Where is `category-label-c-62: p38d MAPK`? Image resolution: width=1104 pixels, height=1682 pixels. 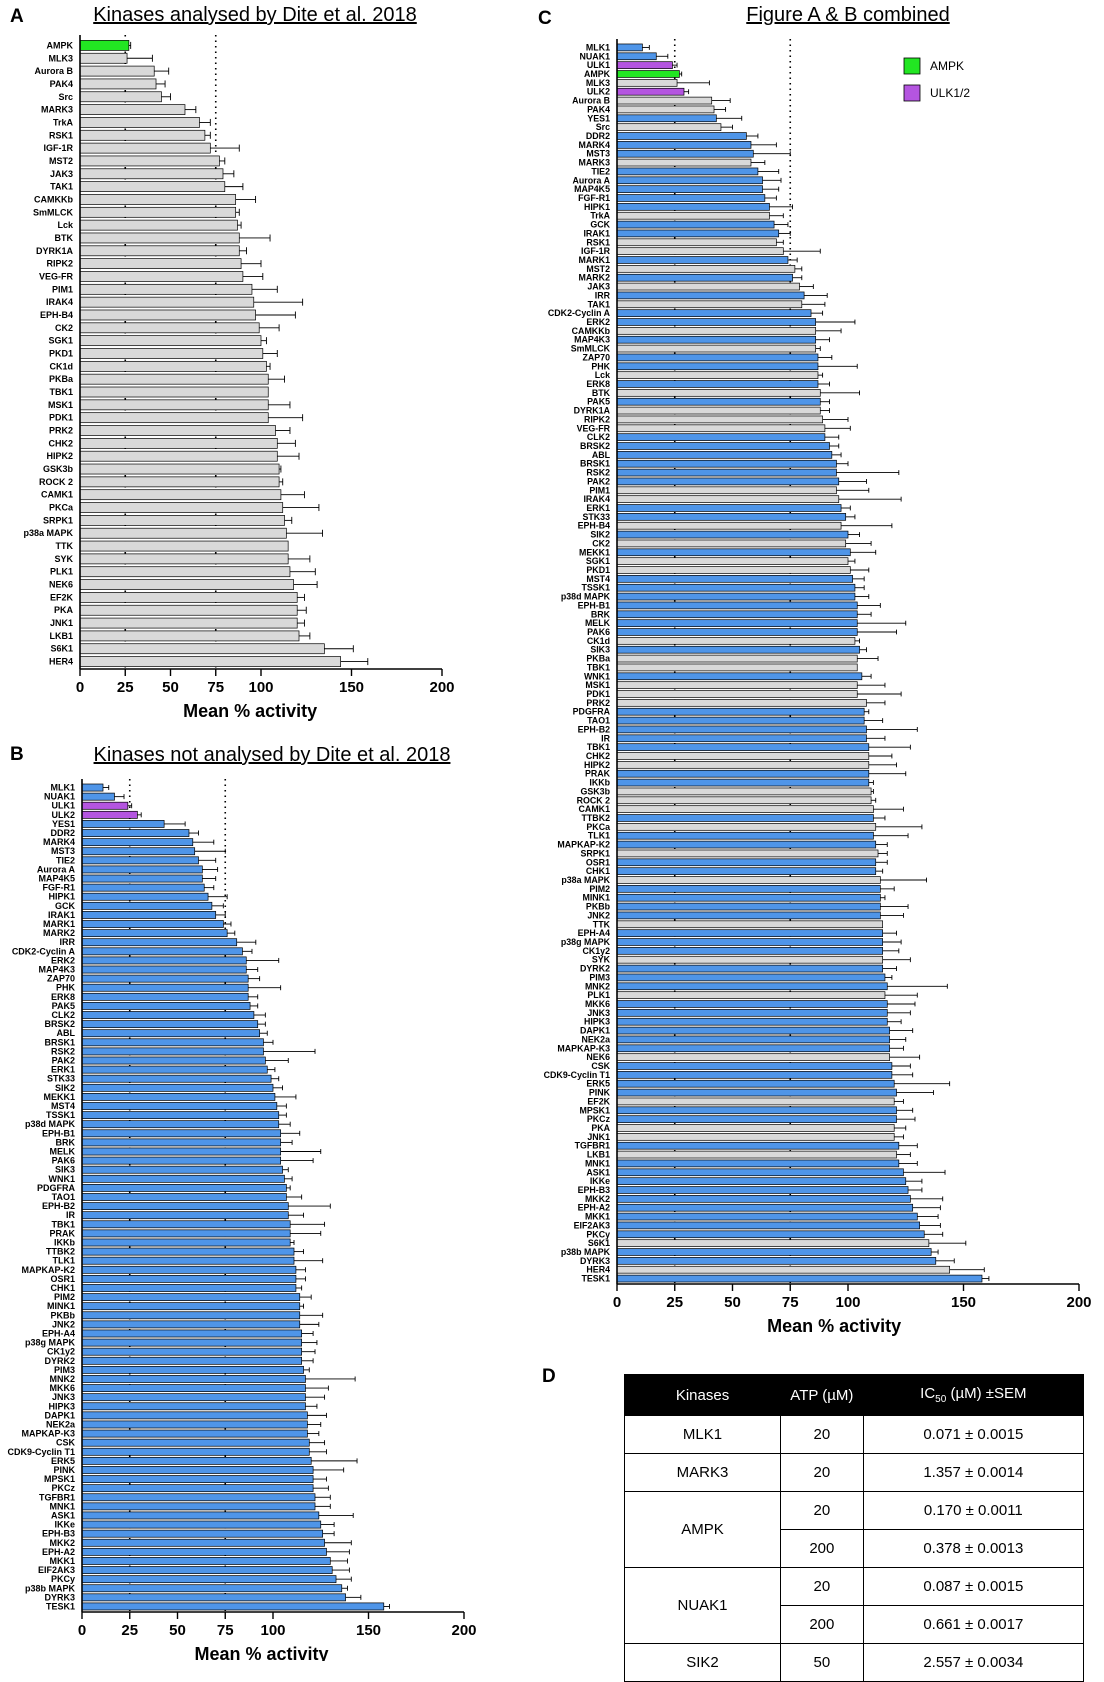
category-label-c-62: p38d MAPK is located at coordinates (586, 597).